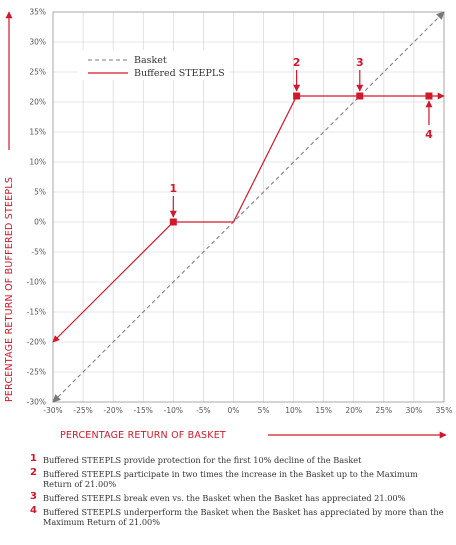  What do you see at coordinates (37, 132) in the screenshot?
I see `y-tick-label: 15%` at bounding box center [37, 132].